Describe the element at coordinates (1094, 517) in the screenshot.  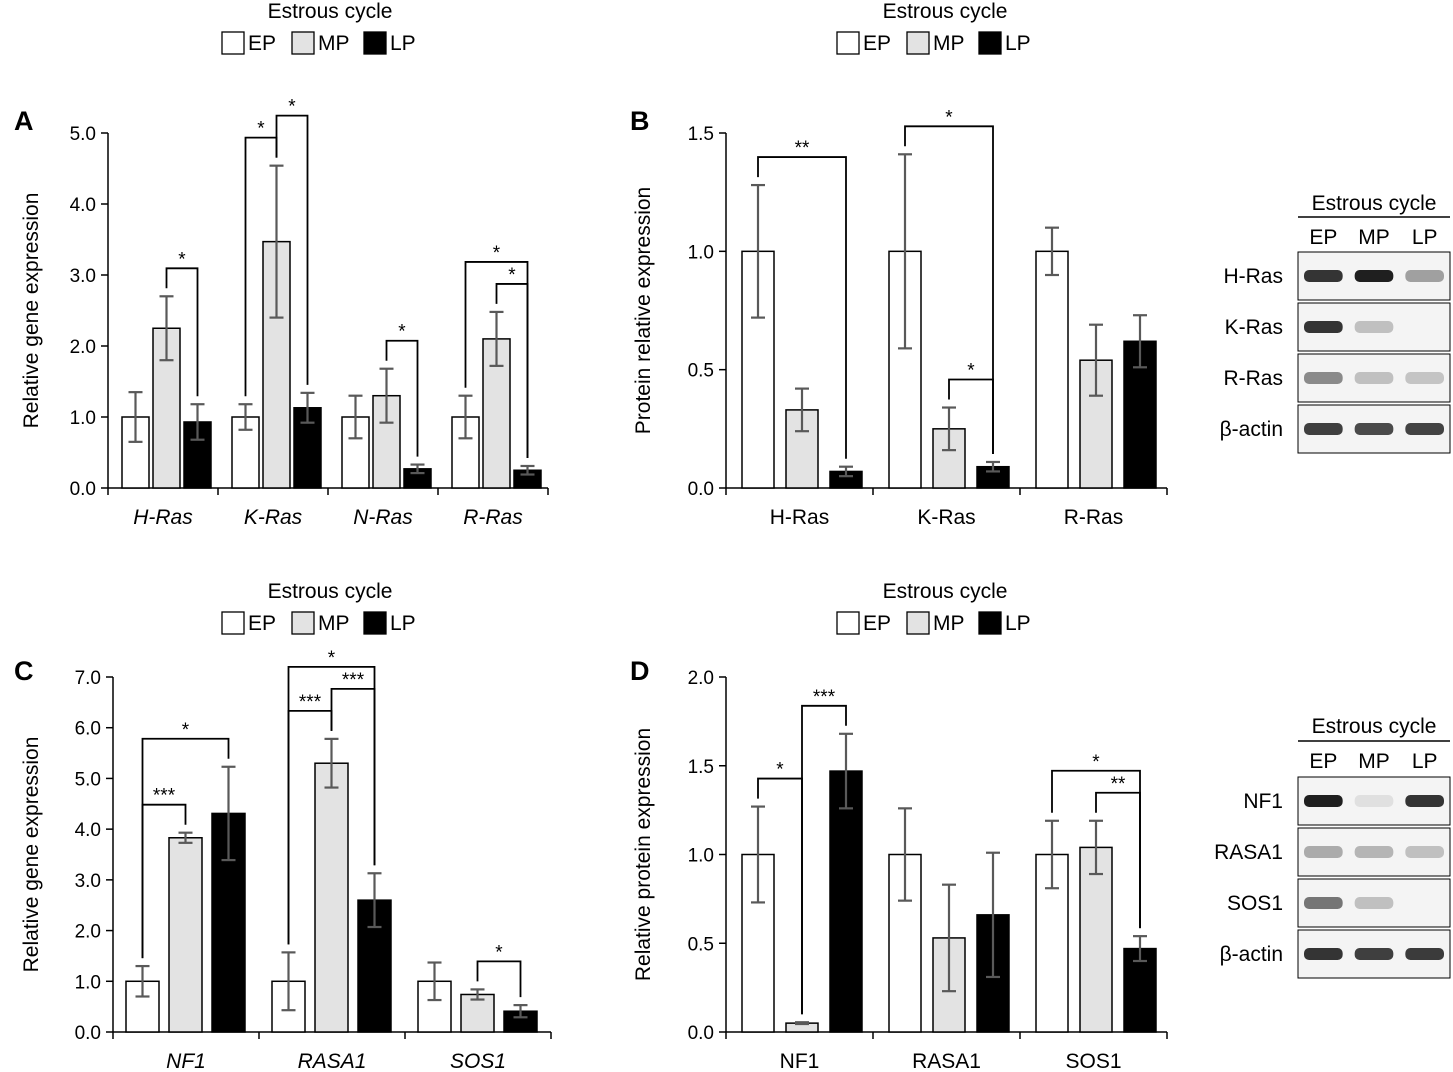
I see `x-tick-label: R-Ras` at that location.